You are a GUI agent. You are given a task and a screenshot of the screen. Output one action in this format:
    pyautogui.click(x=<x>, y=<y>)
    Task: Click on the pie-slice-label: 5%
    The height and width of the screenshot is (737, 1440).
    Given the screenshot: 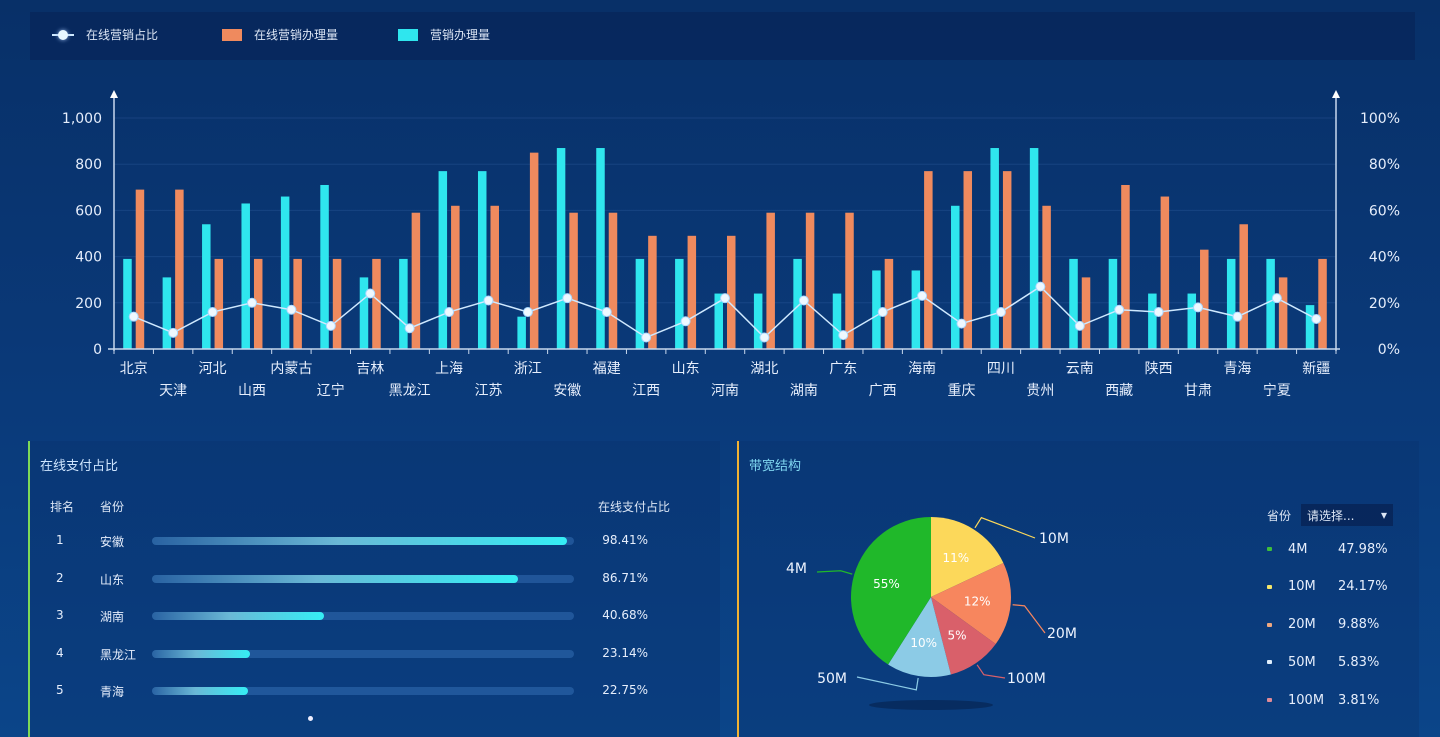 What is the action you would take?
    pyautogui.click(x=957, y=635)
    